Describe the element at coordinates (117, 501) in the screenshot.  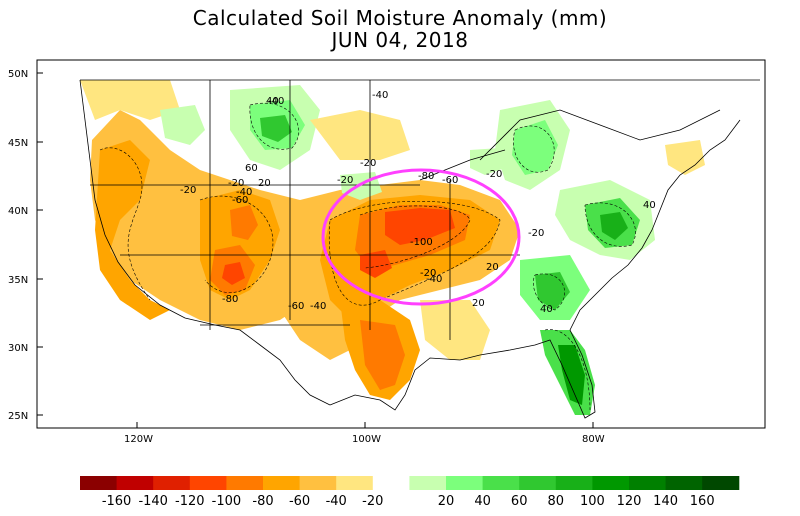
I see `legend-label: -160` at that location.